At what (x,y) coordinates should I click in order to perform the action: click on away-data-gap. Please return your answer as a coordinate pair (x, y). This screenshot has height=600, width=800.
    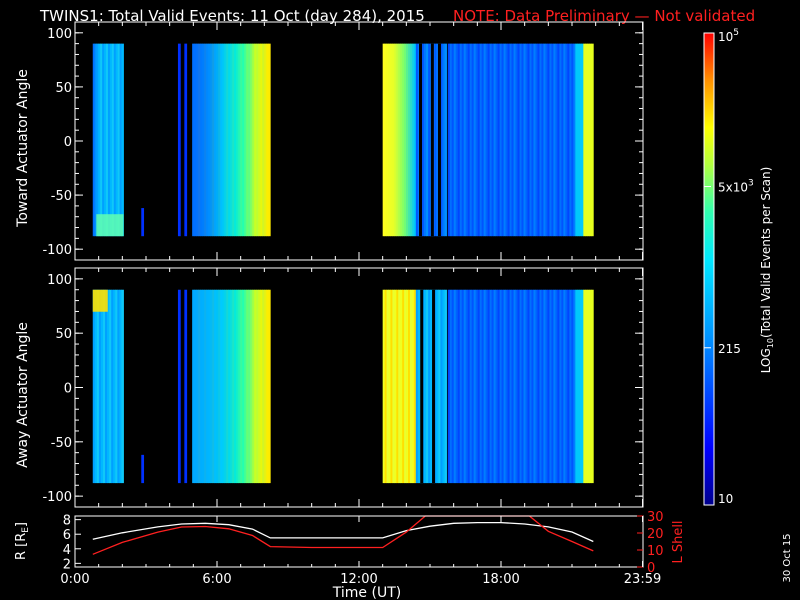
    Looking at the image, I should click on (434, 386).